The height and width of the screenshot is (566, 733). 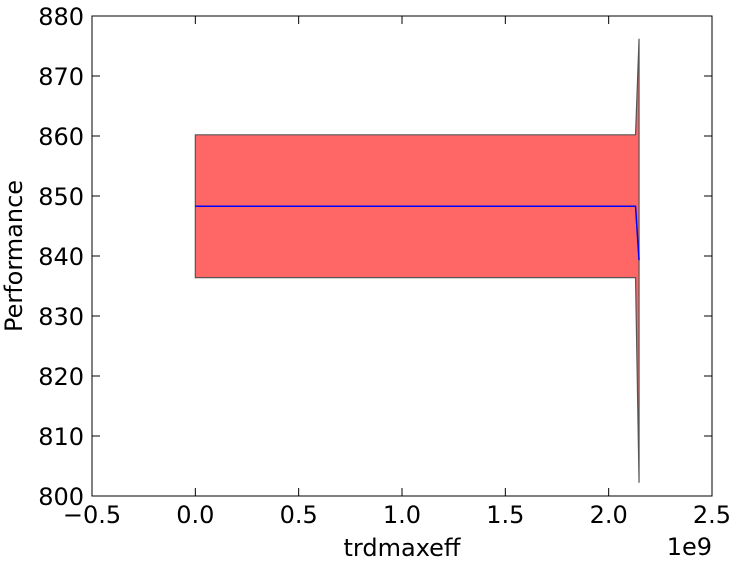 What do you see at coordinates (689, 547) in the screenshot?
I see `x-axis-offset-label: 1e9` at bounding box center [689, 547].